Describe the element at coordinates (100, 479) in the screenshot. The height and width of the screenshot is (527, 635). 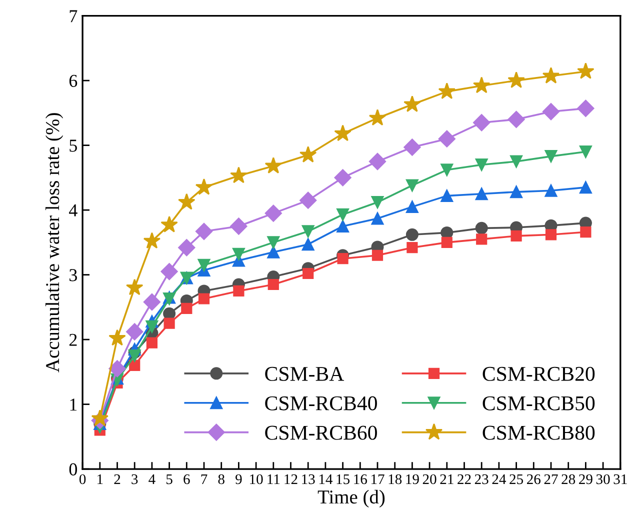
I see `x-tick-label: 1` at that location.